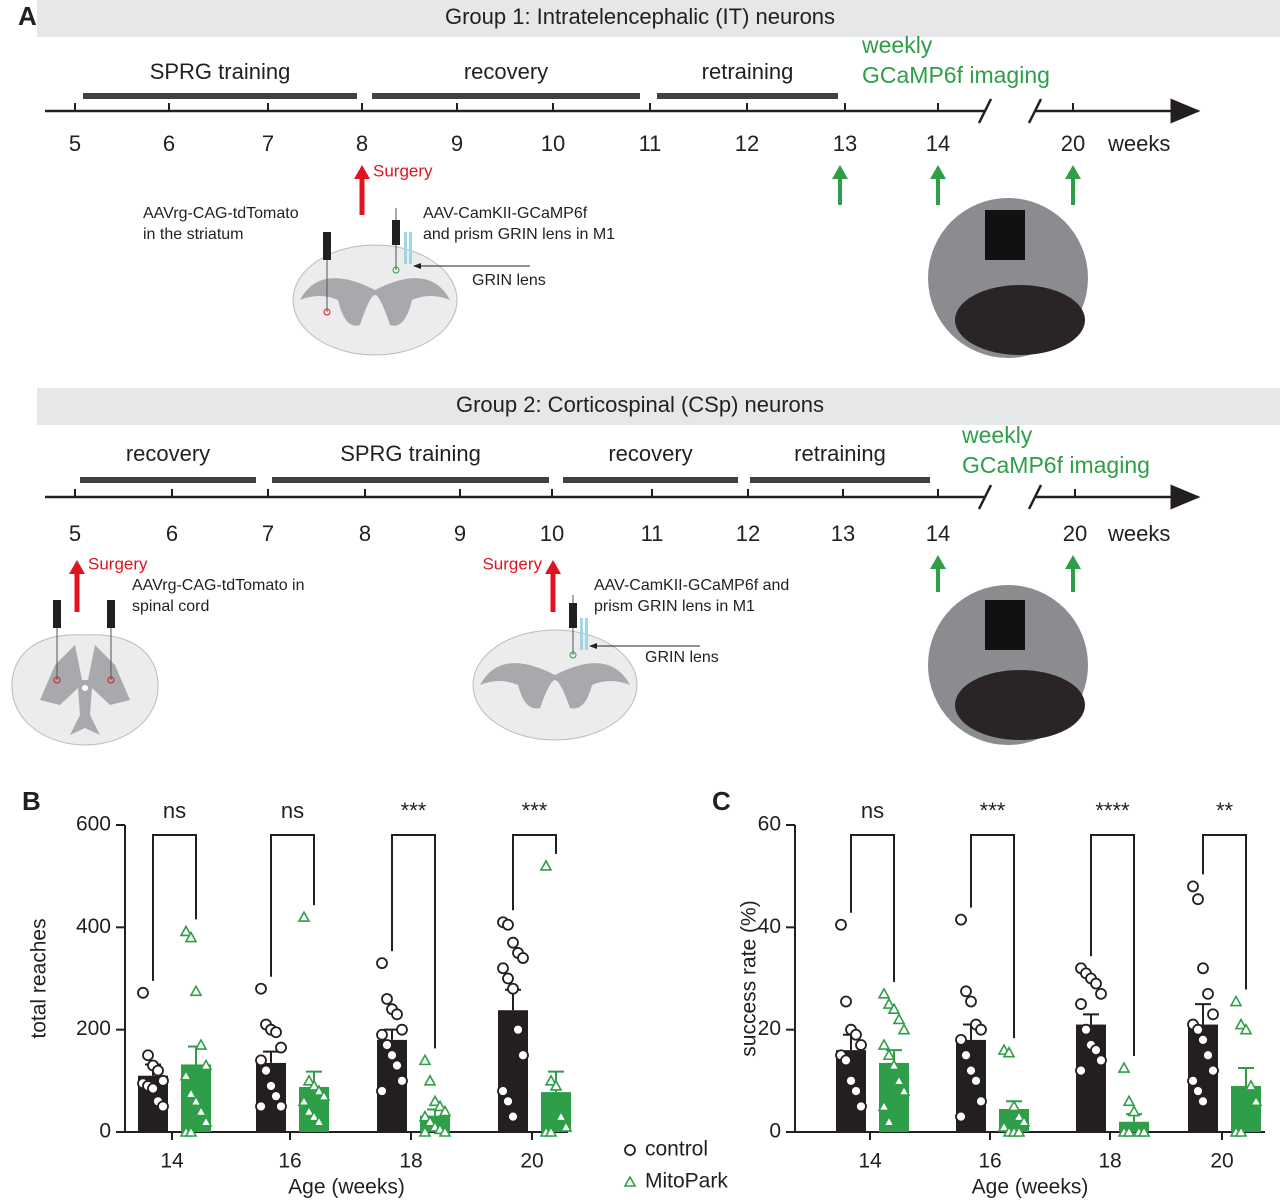 This screenshot has width=1280, height=1202. Describe the element at coordinates (682, 657) in the screenshot. I see `grin-label: GRIN lens` at that location.